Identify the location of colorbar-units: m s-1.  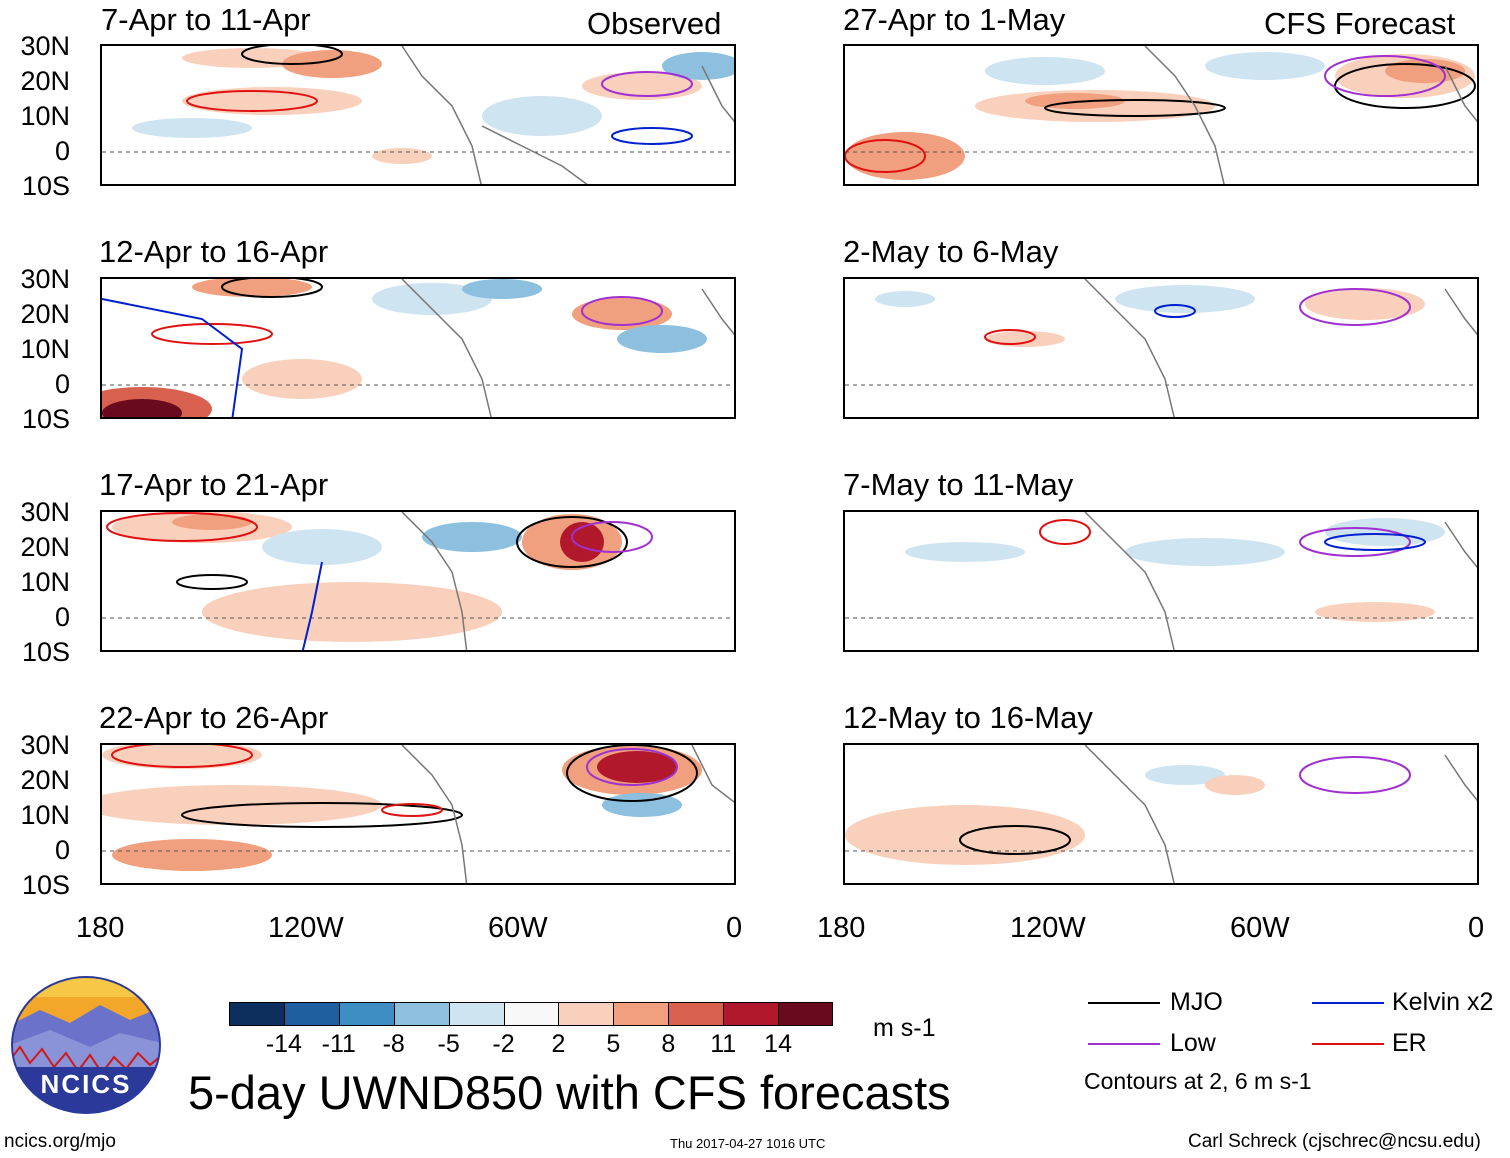
(904, 1028).